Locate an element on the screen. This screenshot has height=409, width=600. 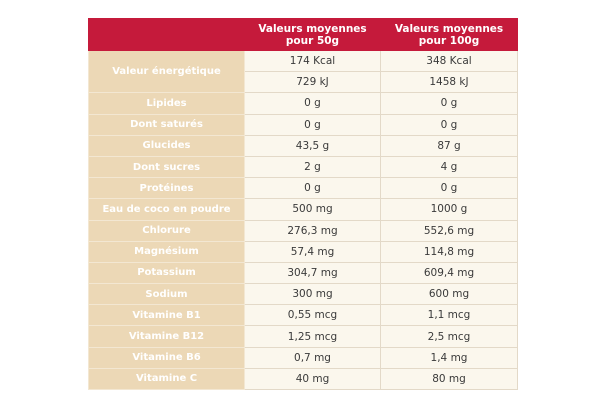
value-cell: 600 mg is located at coordinates (449, 294).